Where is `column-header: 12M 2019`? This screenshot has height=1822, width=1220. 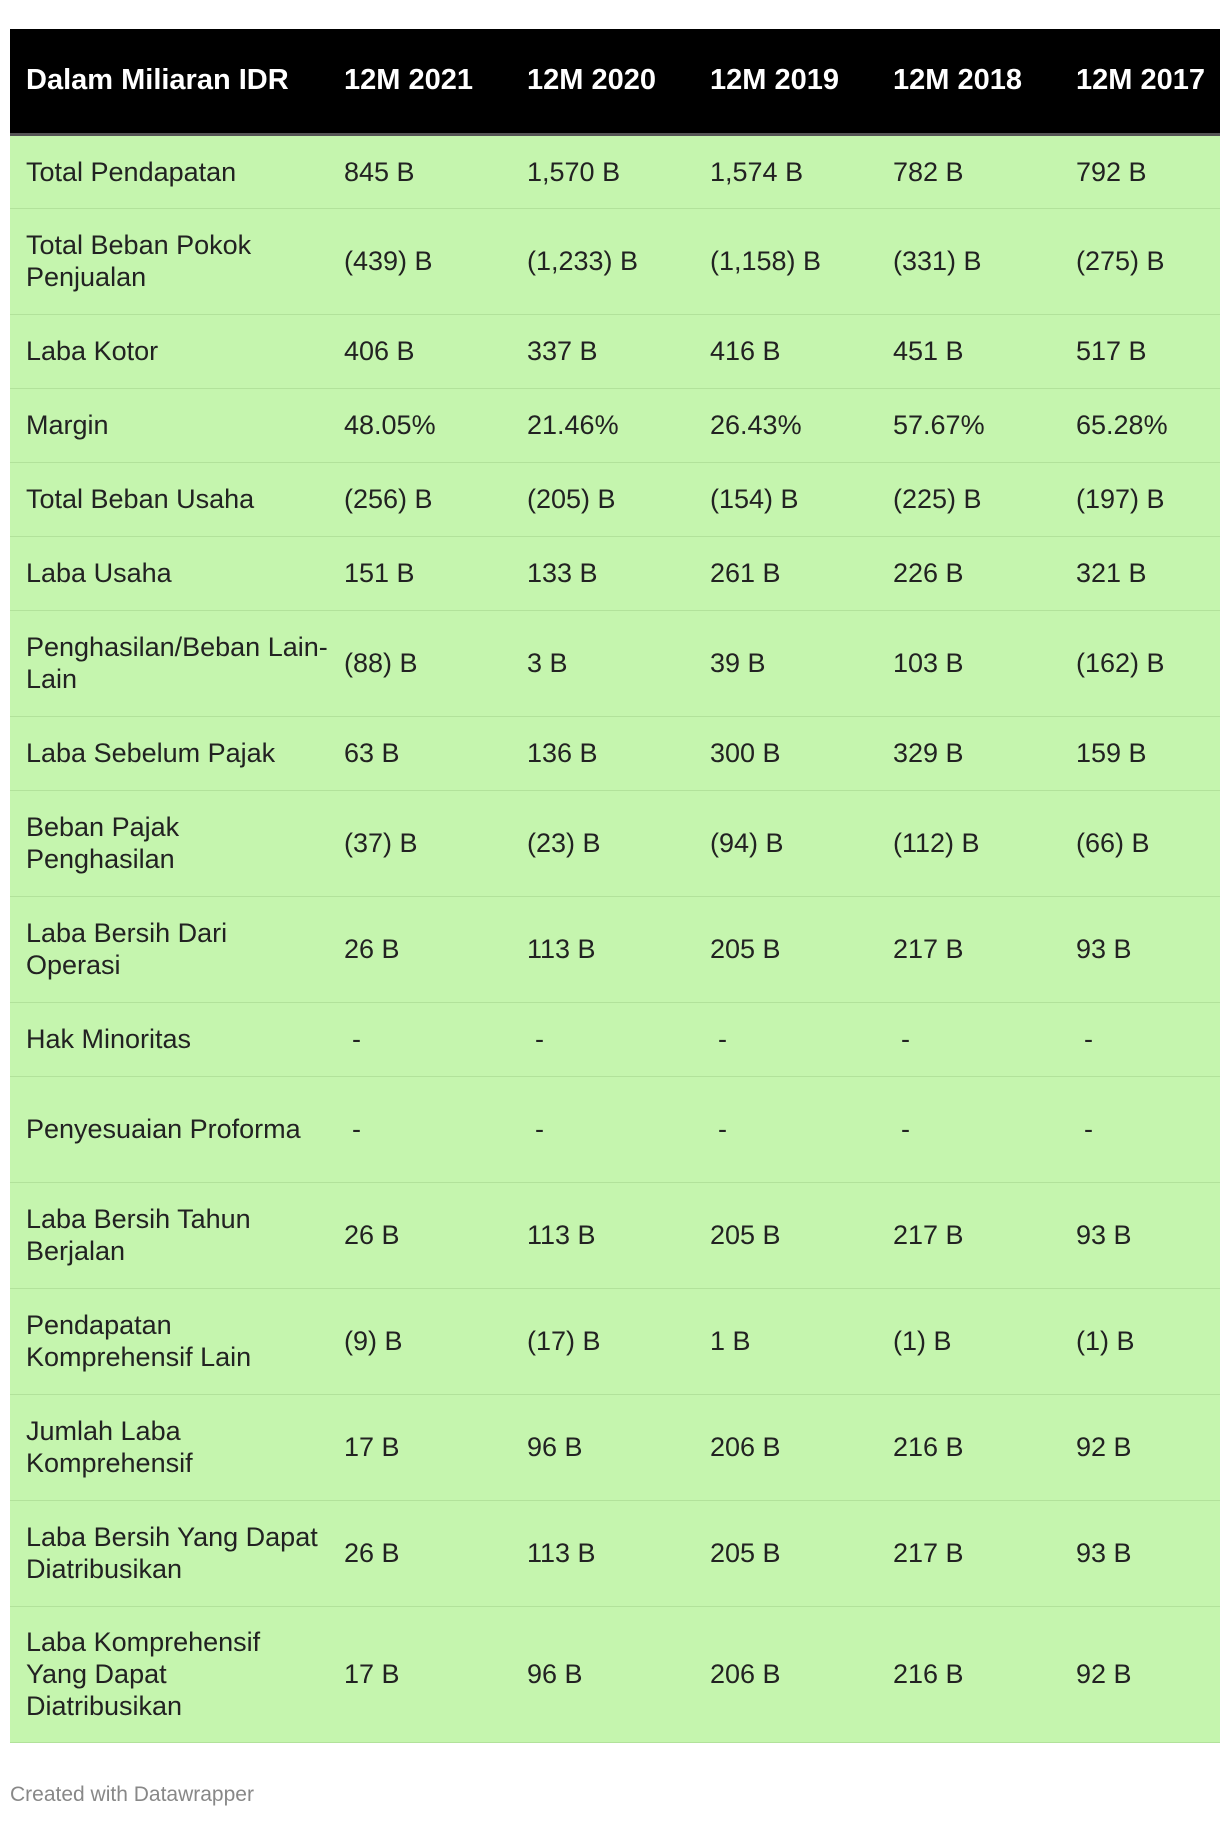 column-header: 12M 2019 is located at coordinates (785, 82).